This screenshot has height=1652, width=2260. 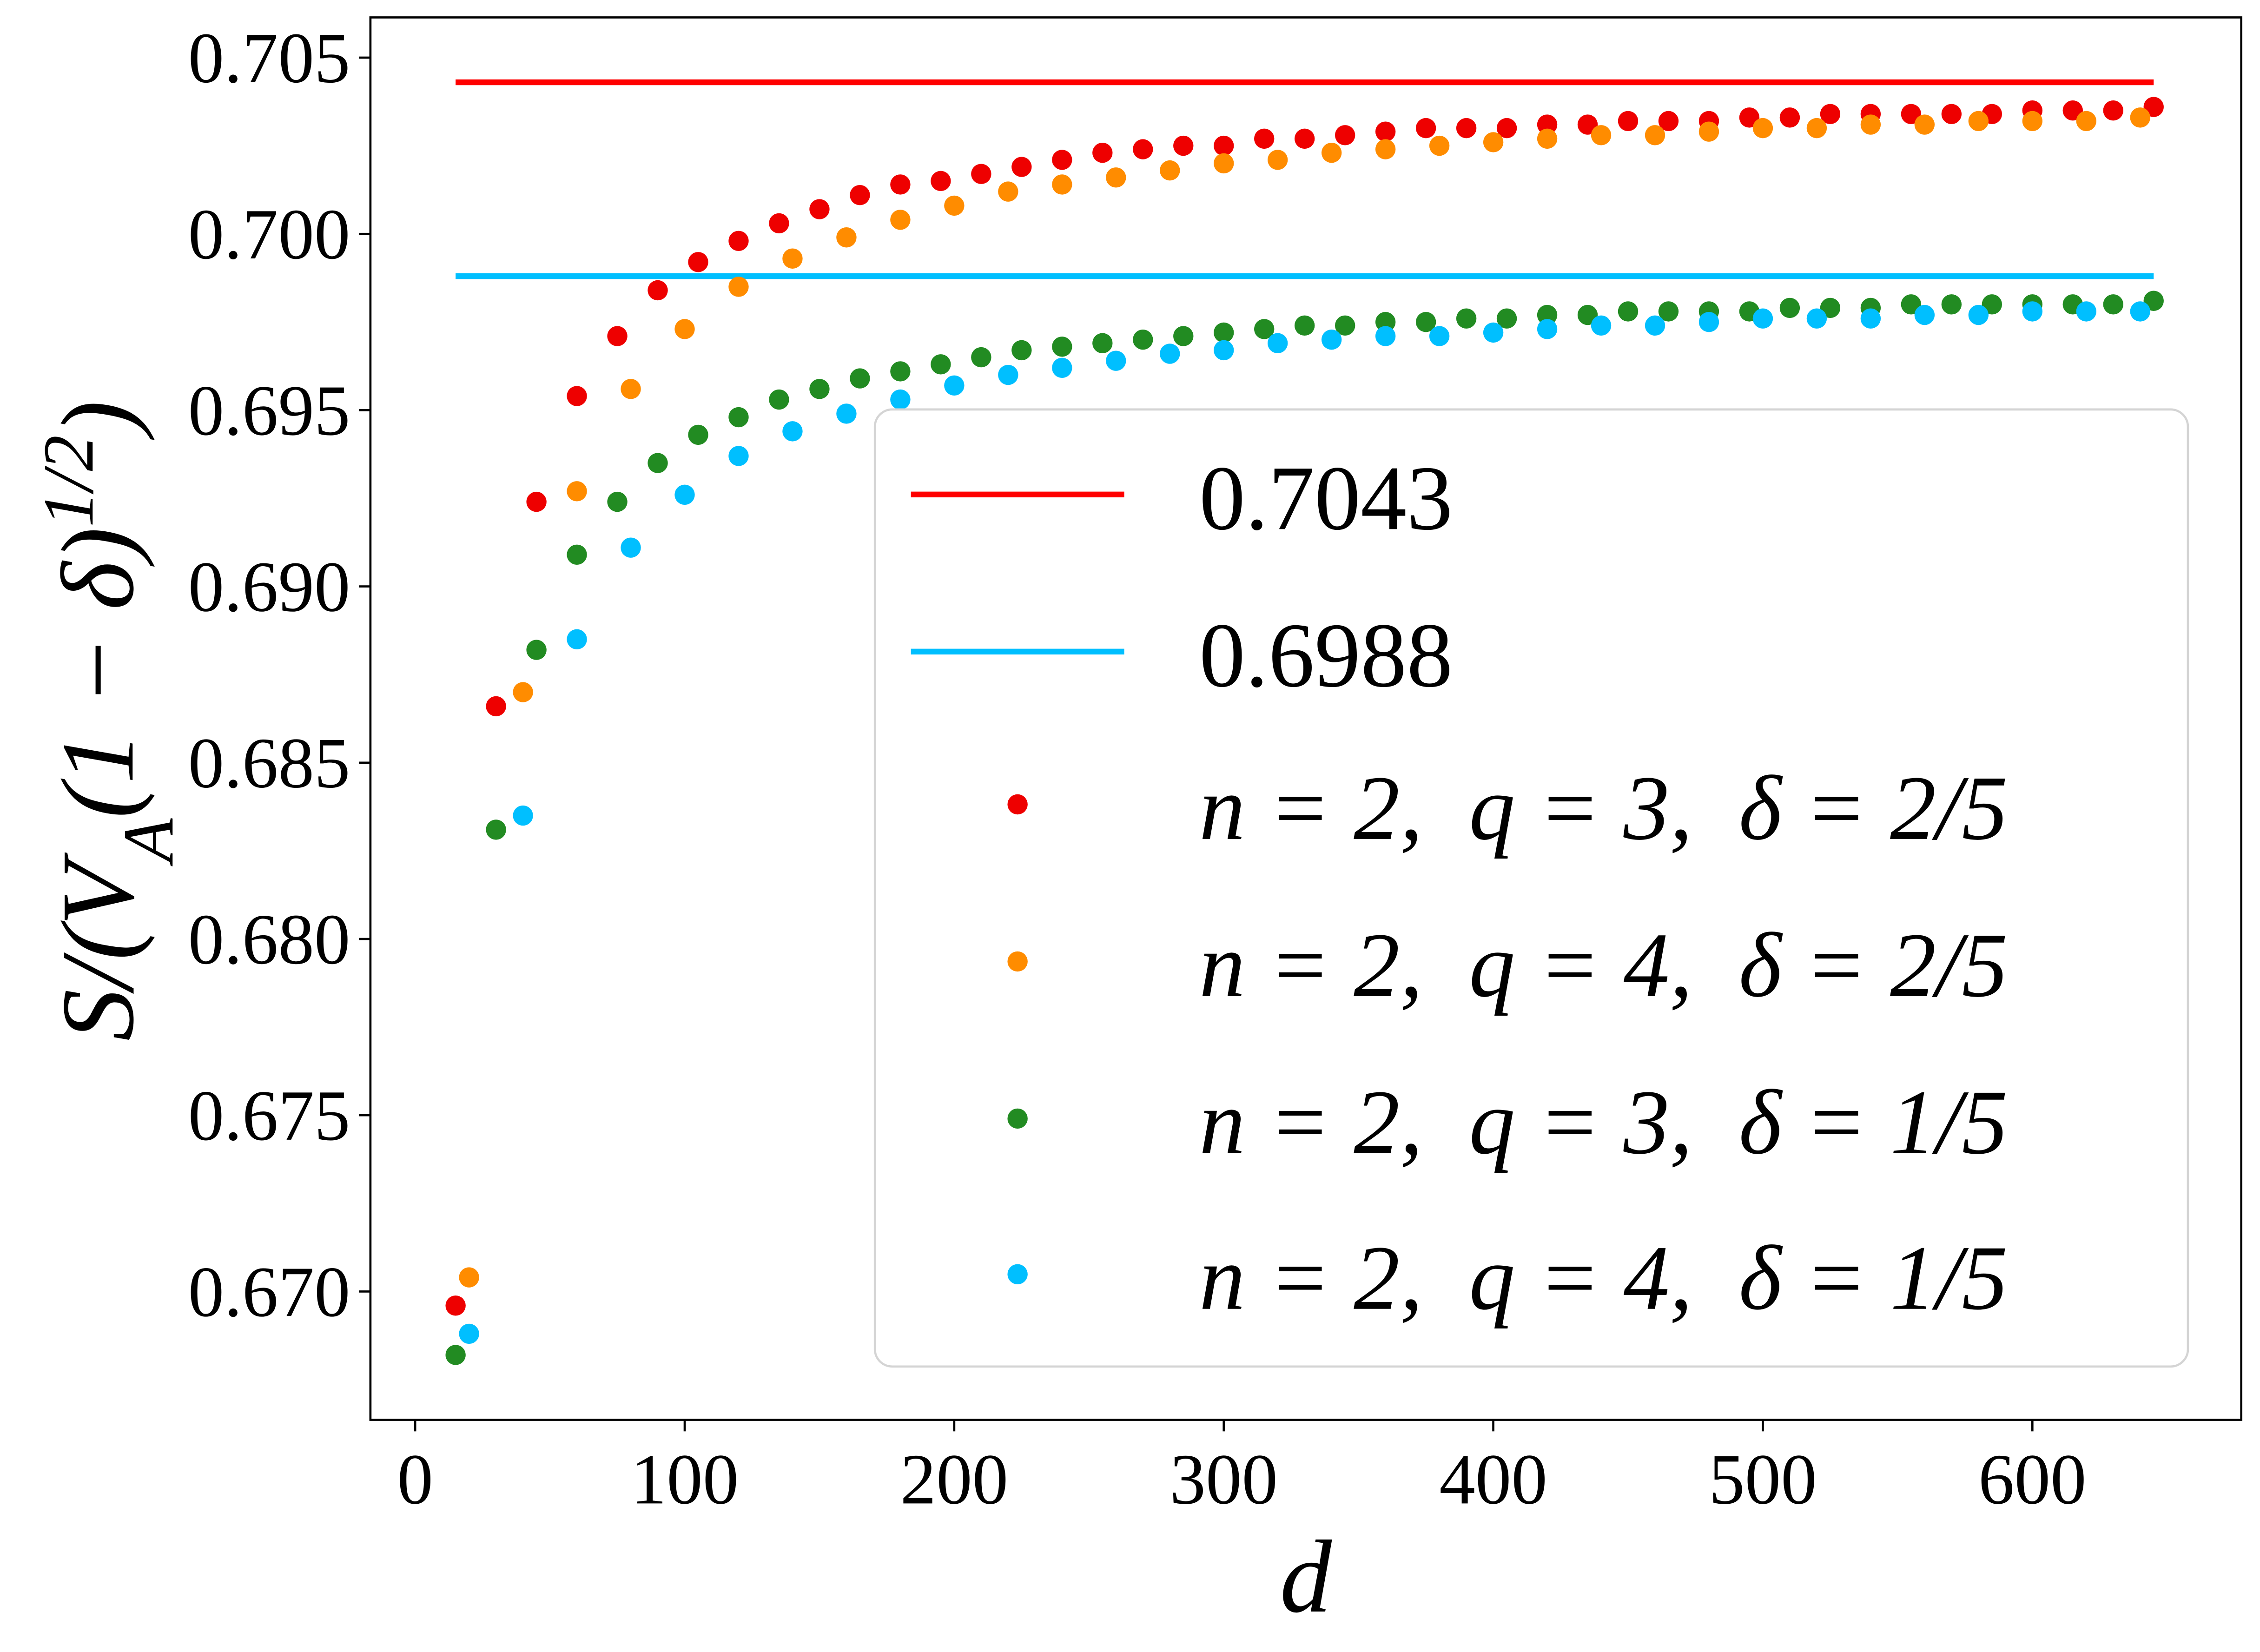 I want to click on x-tick-label: 0, so click(x=415, y=1479).